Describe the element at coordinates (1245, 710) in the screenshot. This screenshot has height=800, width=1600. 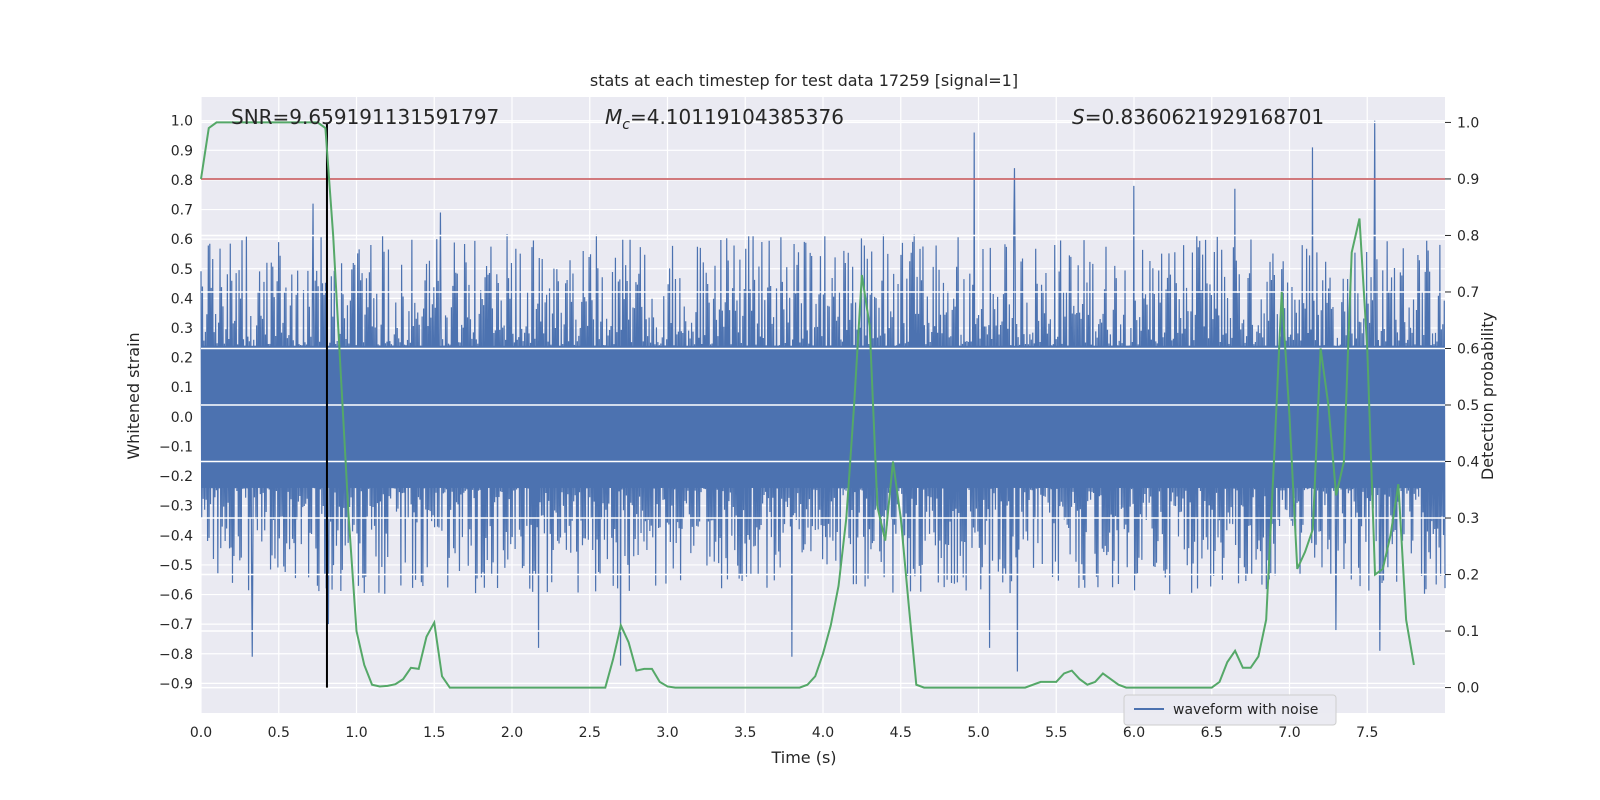
I see `legend-label-strain: waveform with noise` at that location.